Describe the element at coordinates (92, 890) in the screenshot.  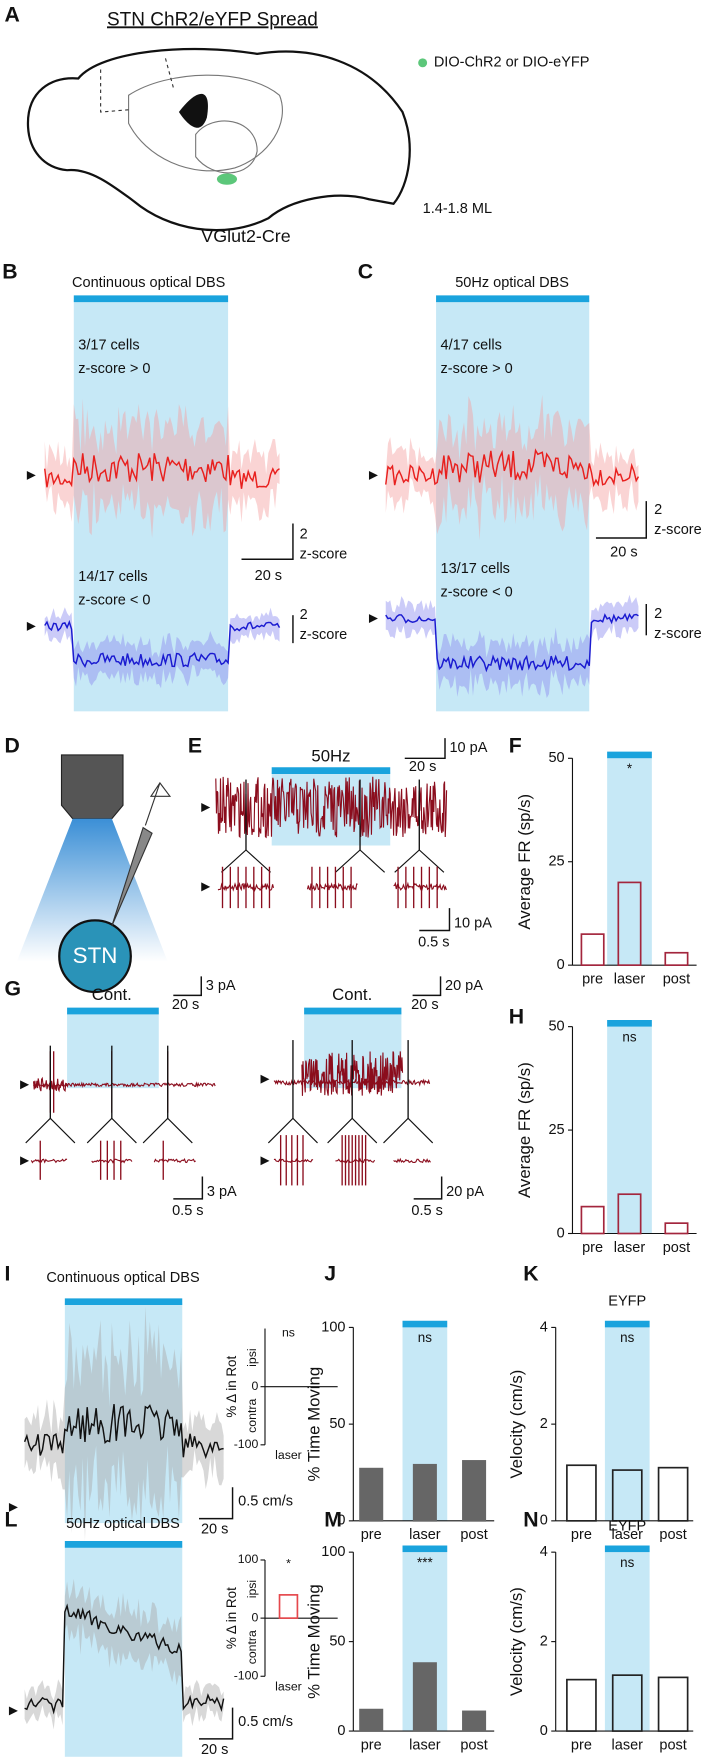
I see `light-cone` at that location.